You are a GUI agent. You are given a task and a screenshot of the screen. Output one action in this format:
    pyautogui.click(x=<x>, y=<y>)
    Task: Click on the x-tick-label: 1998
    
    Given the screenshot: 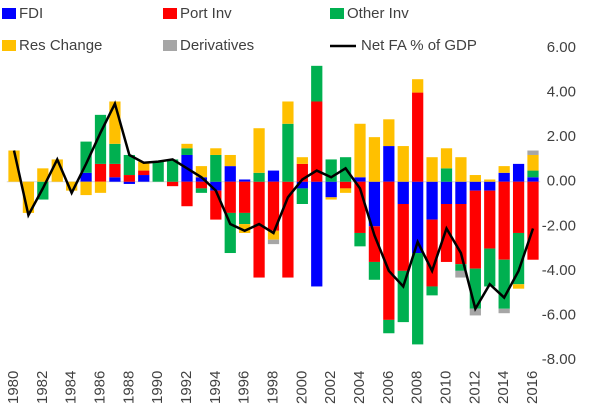 What is the action you would take?
    pyautogui.click(x=272, y=387)
    